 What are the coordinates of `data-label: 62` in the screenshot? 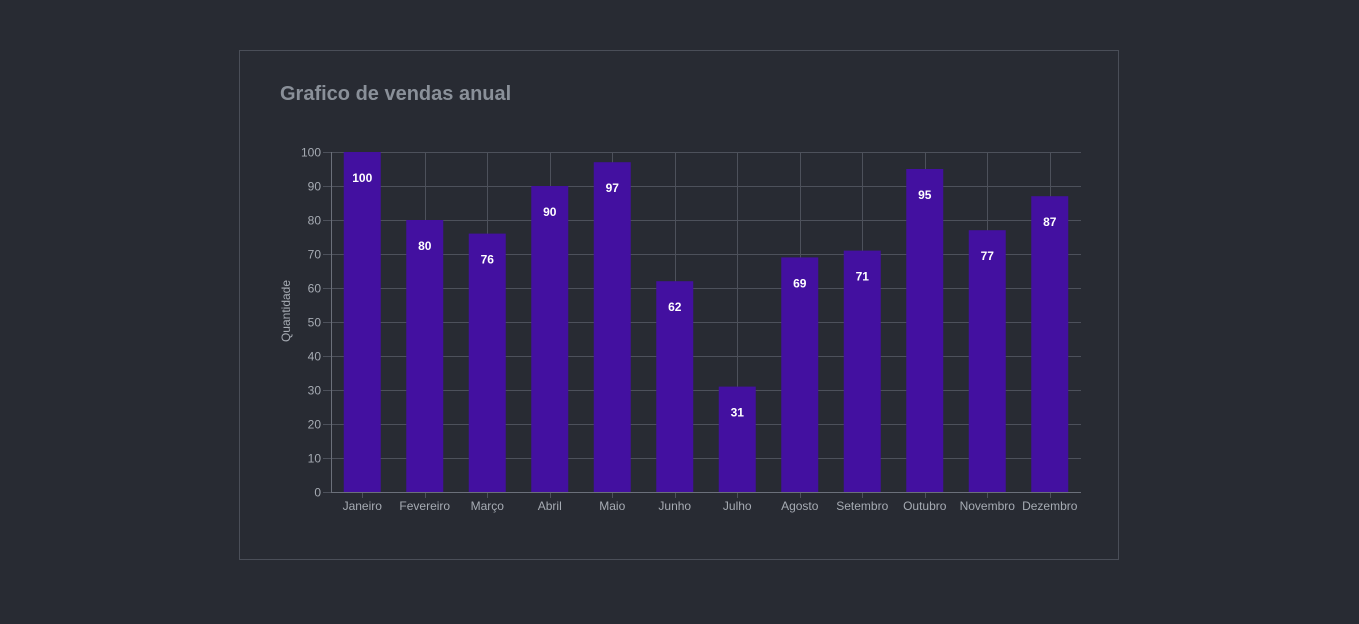 It's located at (675, 307).